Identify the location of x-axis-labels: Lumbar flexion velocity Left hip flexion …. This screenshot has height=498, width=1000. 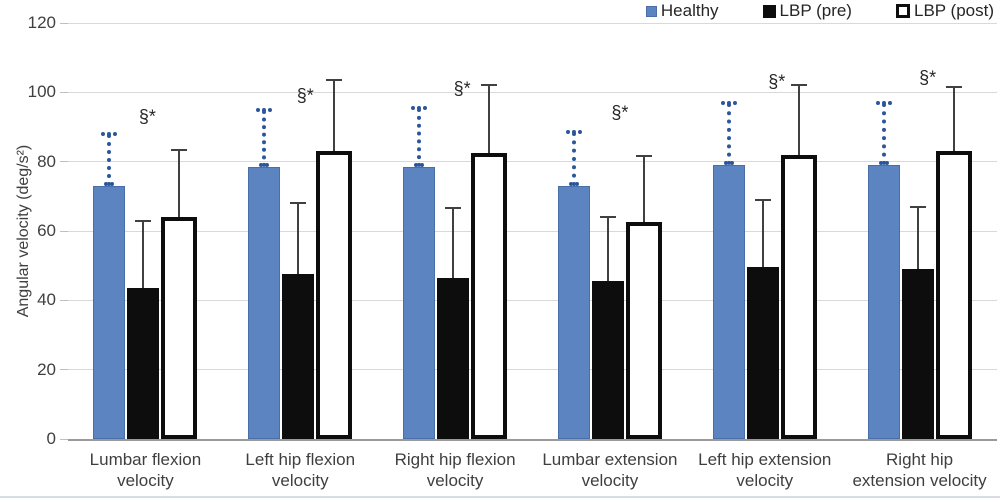
(532, 472).